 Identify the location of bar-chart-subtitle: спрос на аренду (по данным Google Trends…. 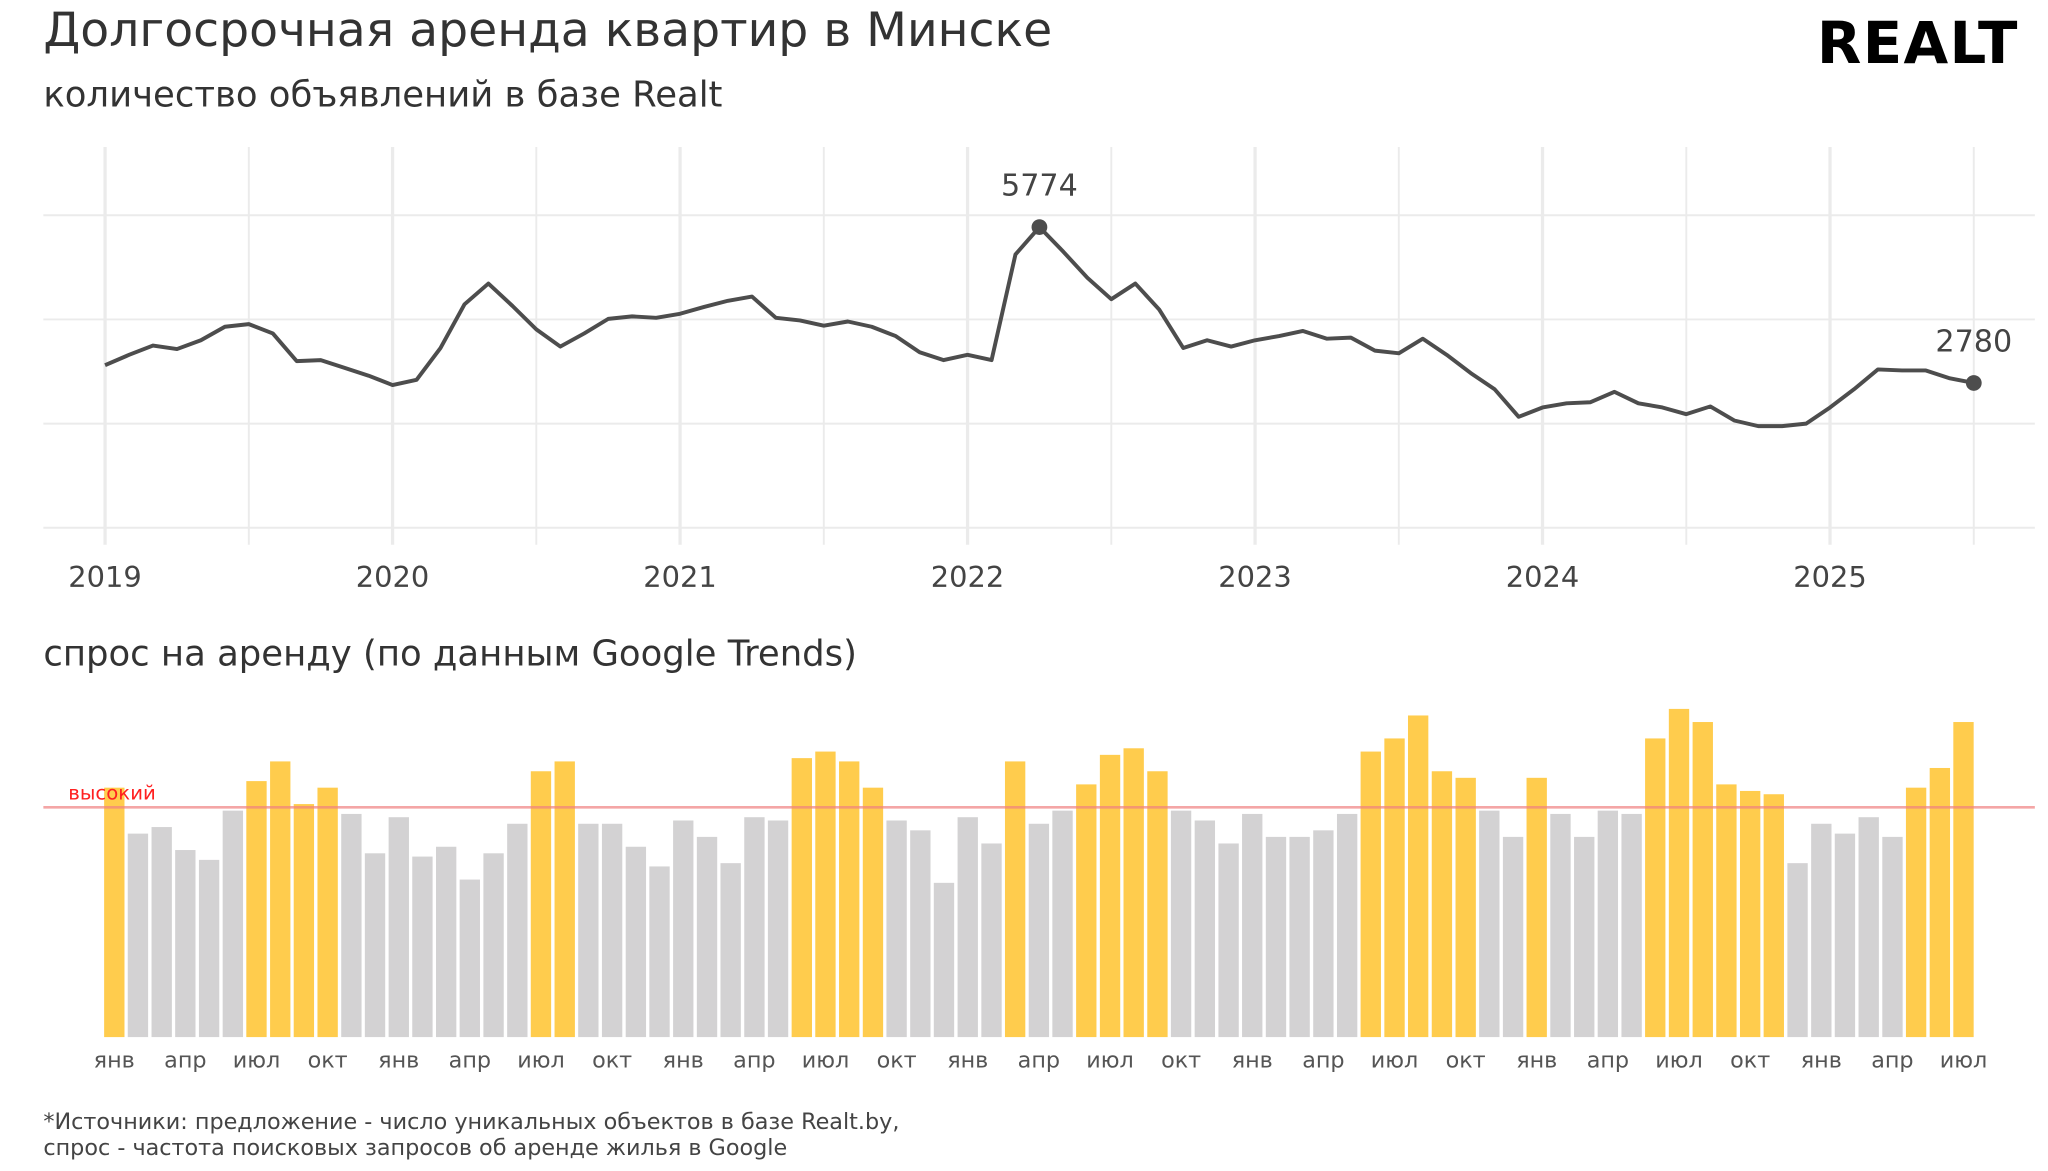
(450, 654).